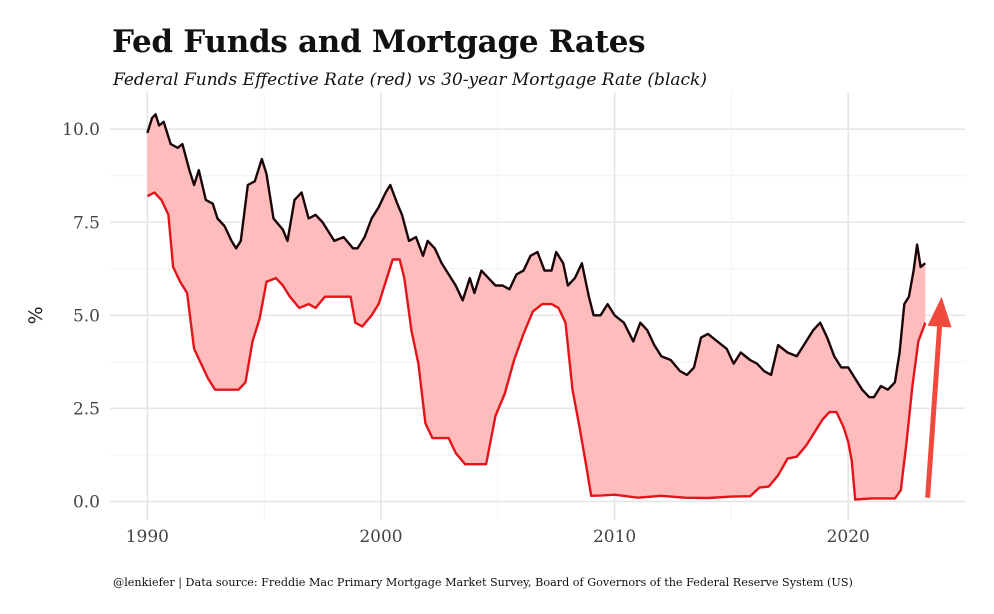 The height and width of the screenshot is (614, 994). Describe the element at coordinates (36, 315) in the screenshot. I see `y-axis-label: %` at that location.